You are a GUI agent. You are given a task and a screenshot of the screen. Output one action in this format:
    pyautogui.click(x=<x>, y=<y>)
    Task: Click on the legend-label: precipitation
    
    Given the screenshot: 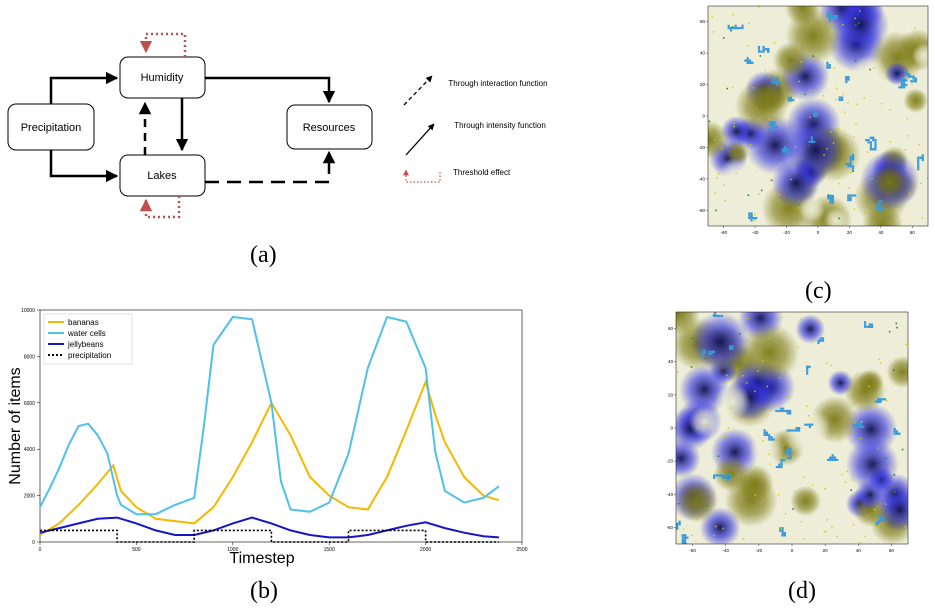 What is the action you would take?
    pyautogui.click(x=89, y=355)
    